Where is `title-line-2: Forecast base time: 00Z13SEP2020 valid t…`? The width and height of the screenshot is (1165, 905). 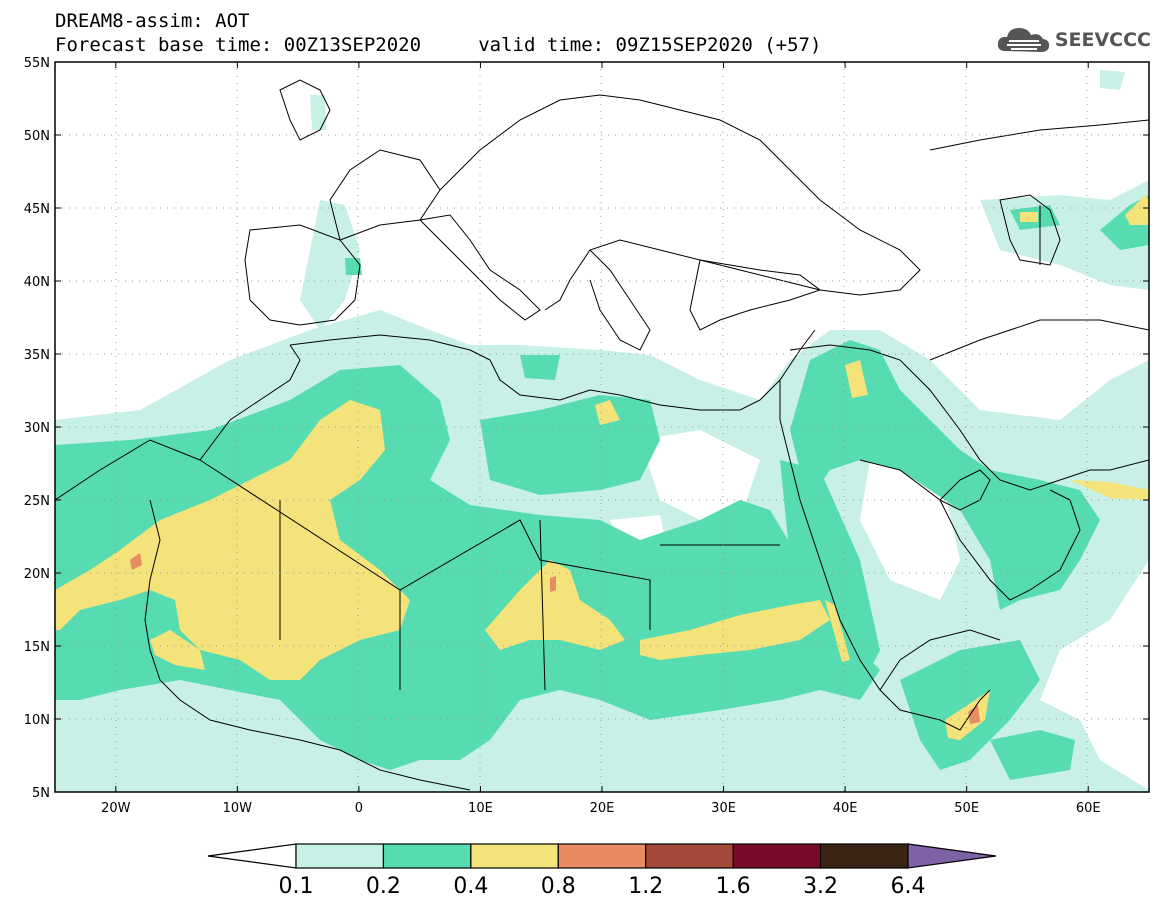
title-line-2: Forecast base time: 00Z13SEP2020 valid t… is located at coordinates (438, 45).